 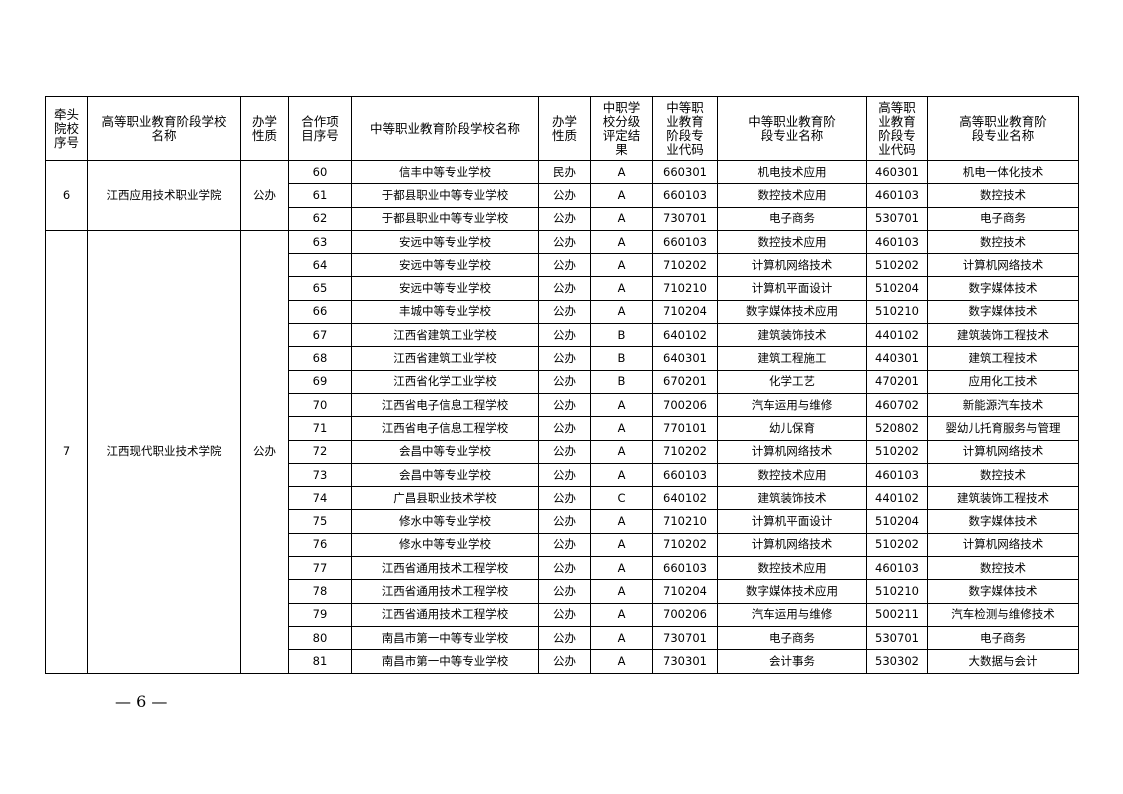 I want to click on school-name-cell: 江西省建筑工业学校, so click(x=445, y=358).